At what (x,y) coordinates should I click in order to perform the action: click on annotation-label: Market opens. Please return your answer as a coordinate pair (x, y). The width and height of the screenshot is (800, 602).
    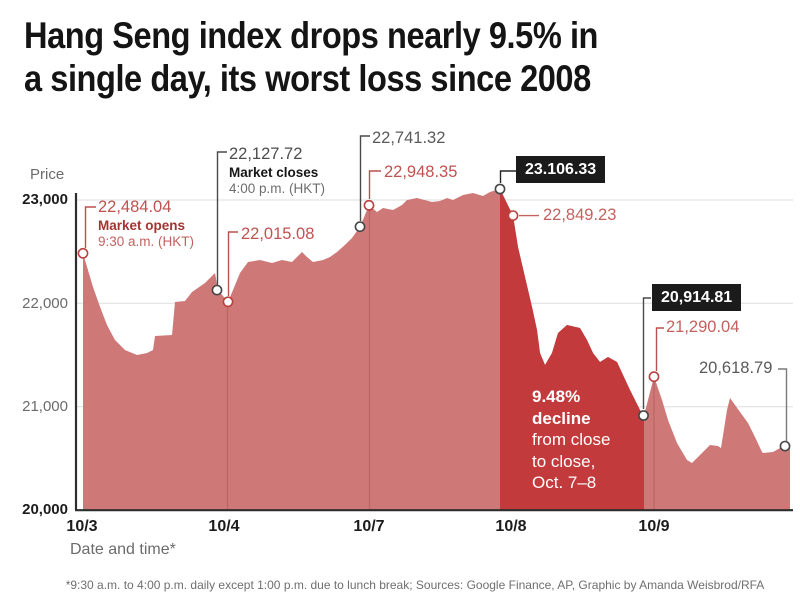
    Looking at the image, I should click on (142, 226).